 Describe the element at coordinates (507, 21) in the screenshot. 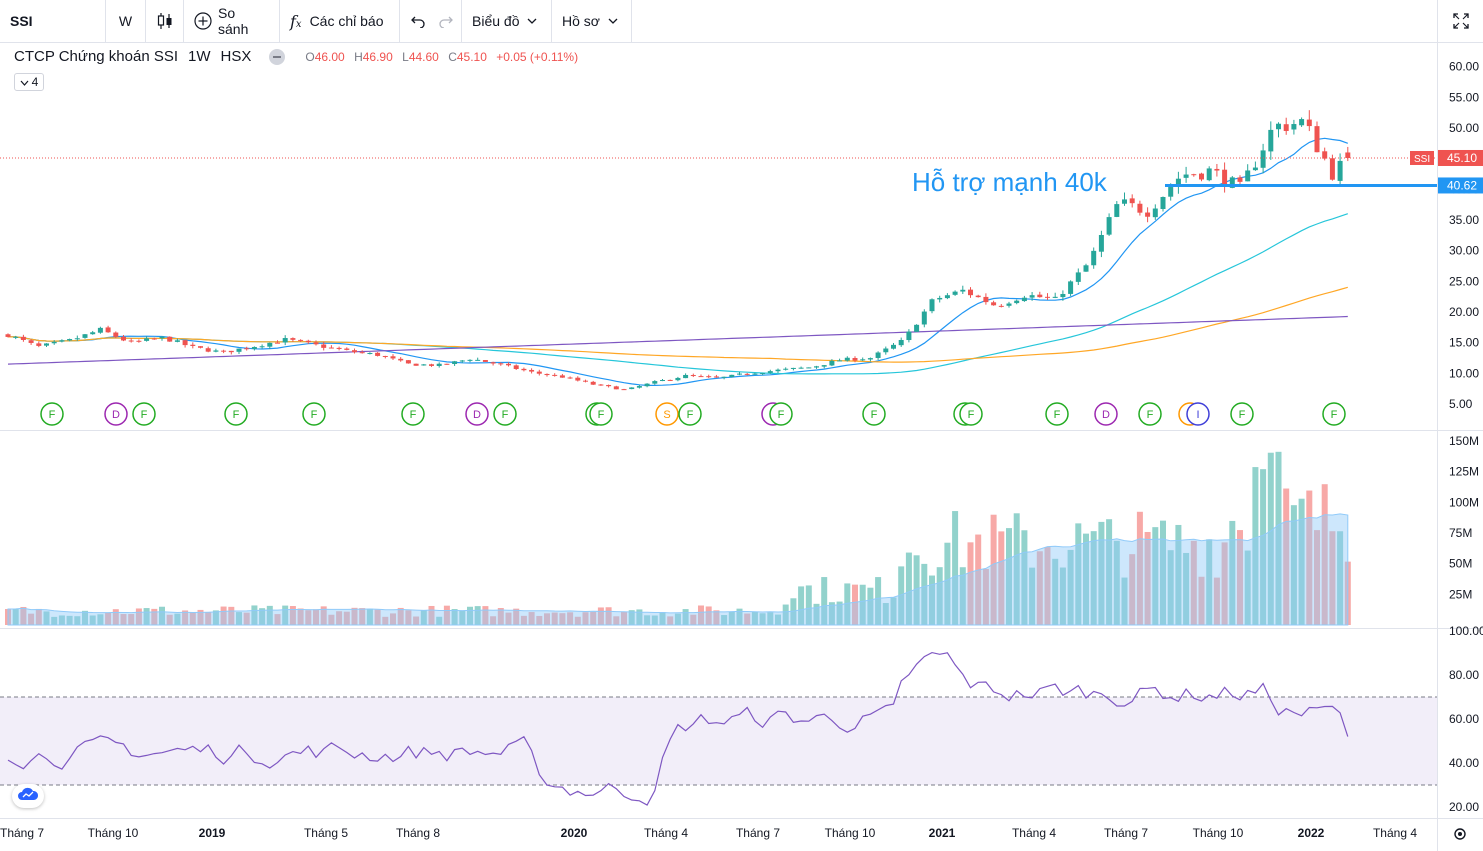

I see `chart-menu-button: Biểu đồ` at that location.